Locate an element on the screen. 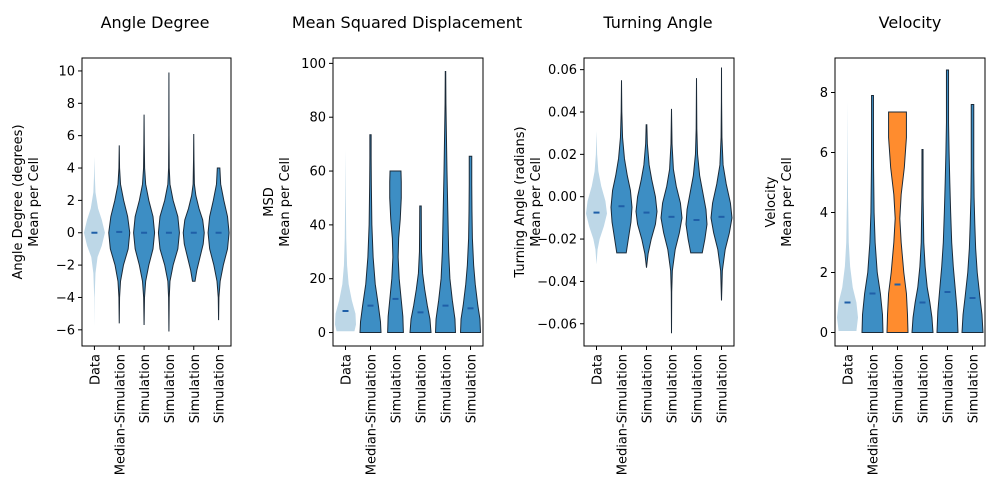  subplot-title: Turning Angle is located at coordinates (657, 22).